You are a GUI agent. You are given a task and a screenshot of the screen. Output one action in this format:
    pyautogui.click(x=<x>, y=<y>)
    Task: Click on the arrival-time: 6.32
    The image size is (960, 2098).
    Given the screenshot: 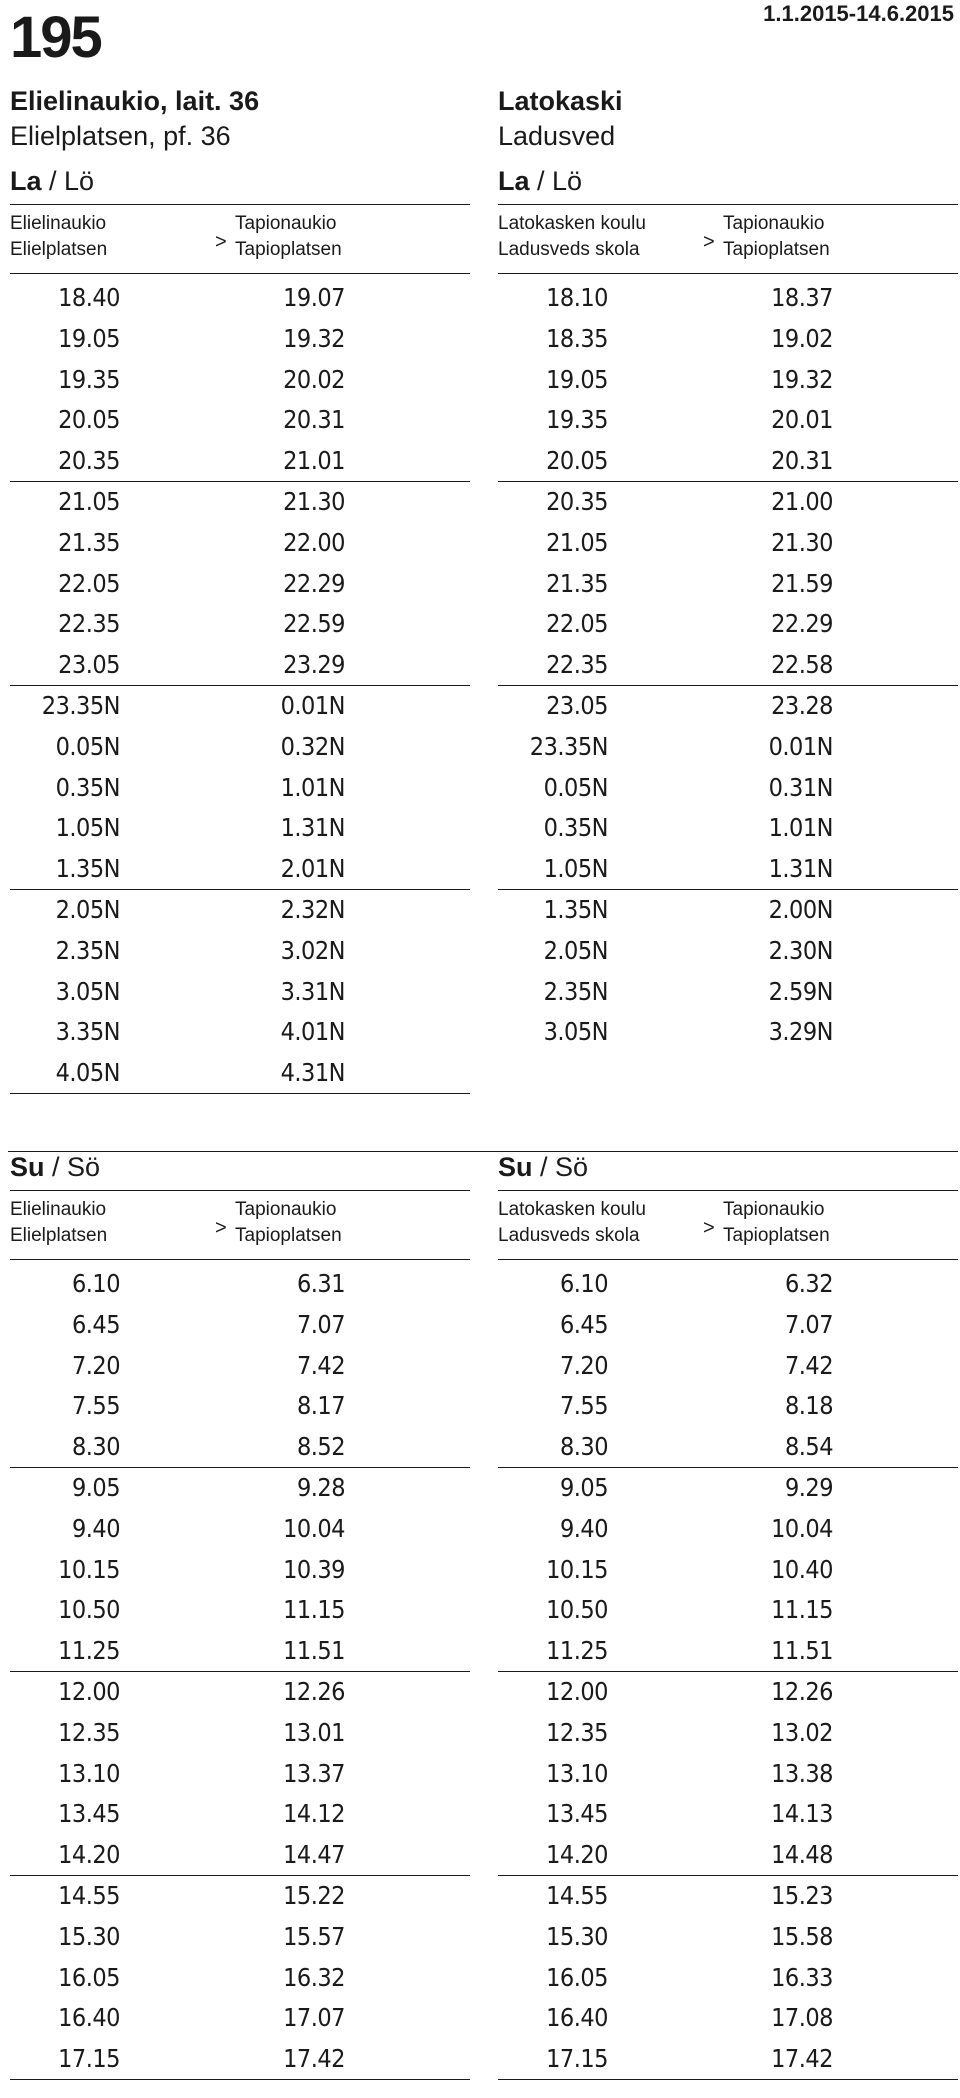 What is the action you would take?
    pyautogui.click(x=809, y=1283)
    